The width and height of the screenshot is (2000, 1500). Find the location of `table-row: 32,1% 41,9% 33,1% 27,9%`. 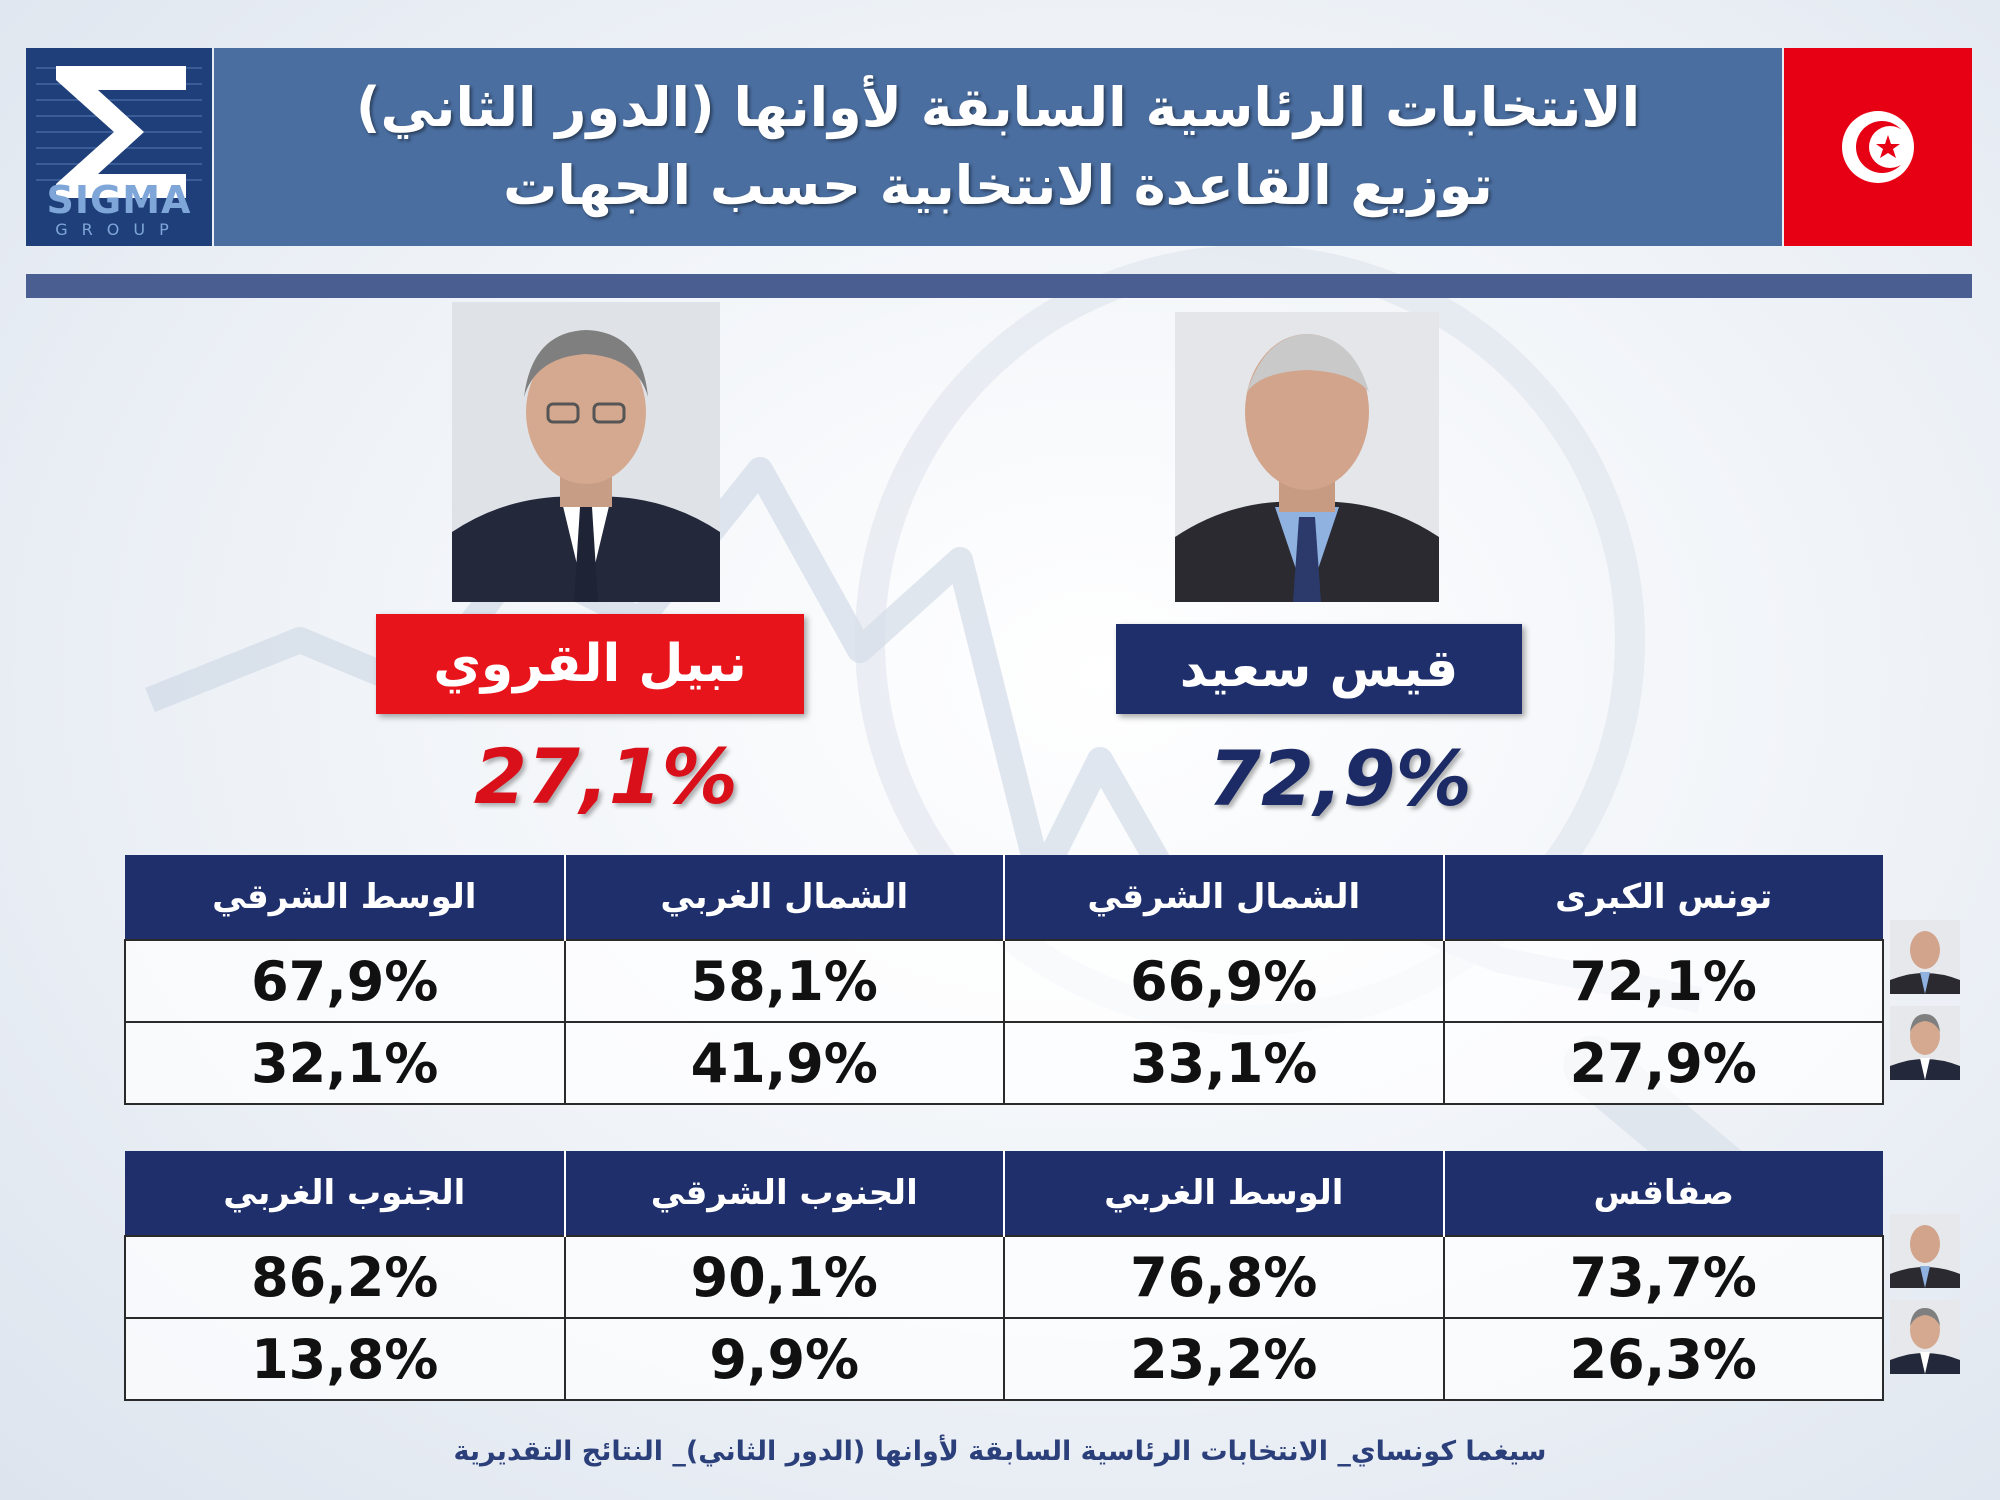

table-row: 32,1% 41,9% 33,1% 27,9% is located at coordinates (1004, 1063).